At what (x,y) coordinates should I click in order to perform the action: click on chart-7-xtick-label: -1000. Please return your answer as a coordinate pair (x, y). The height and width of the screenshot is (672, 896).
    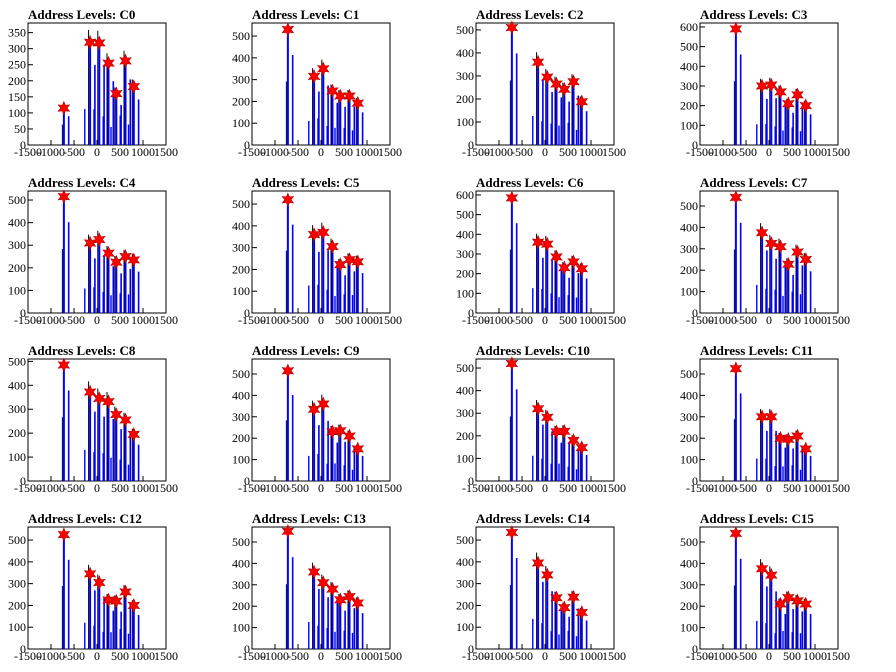
    Looking at the image, I should click on (723, 320).